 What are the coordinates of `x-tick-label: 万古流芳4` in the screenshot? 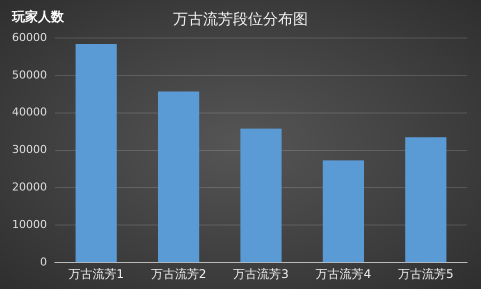 It's located at (344, 273).